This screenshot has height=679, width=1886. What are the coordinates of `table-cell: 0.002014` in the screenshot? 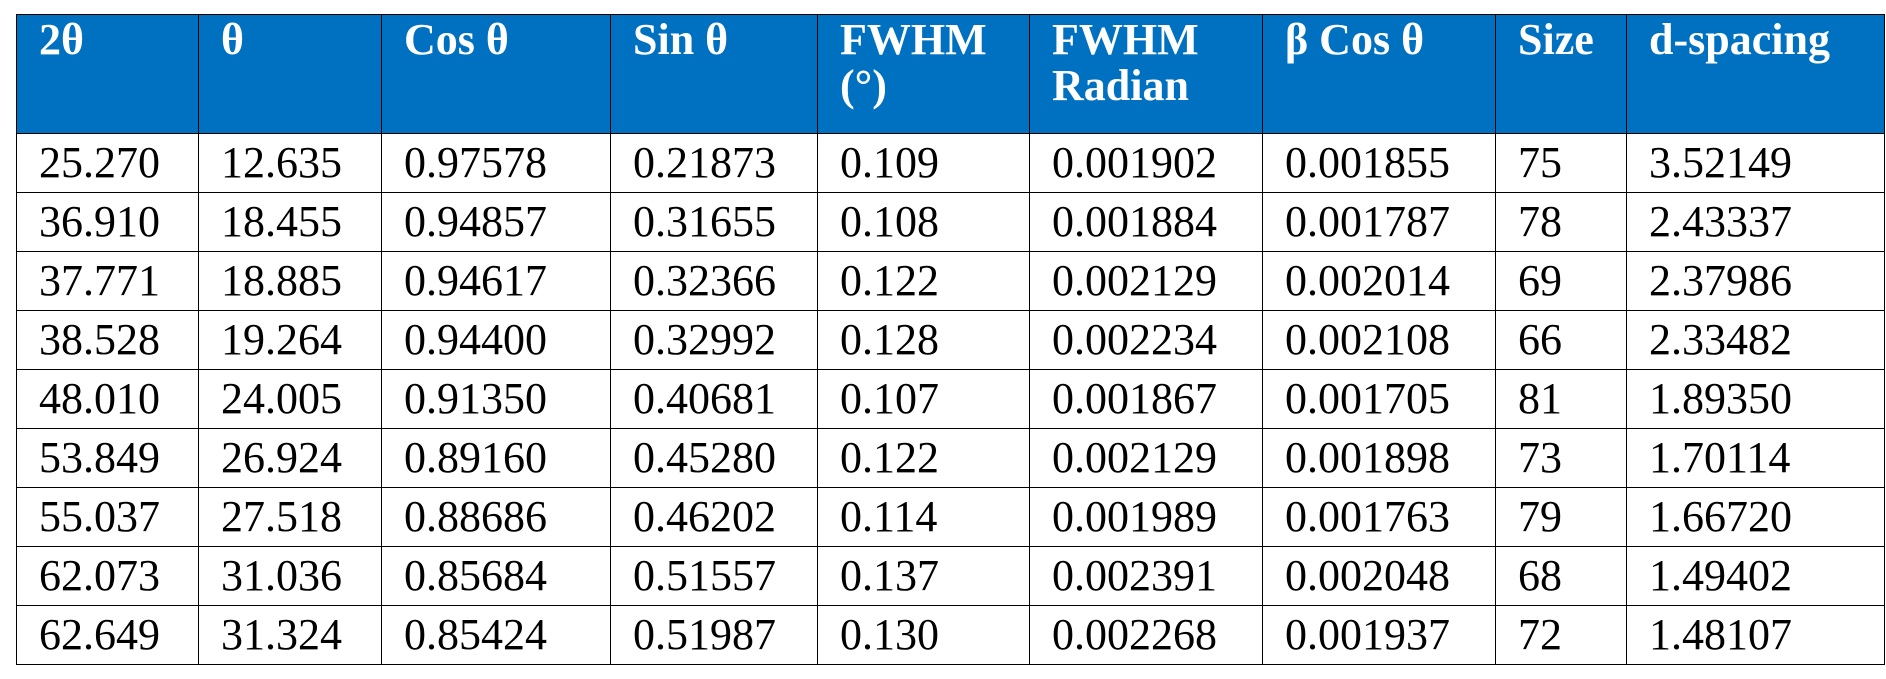 It's located at (1379, 281).